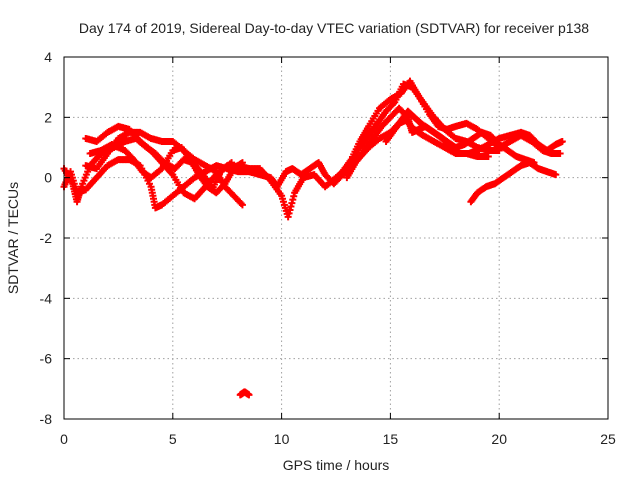 The image size is (640, 480). I want to click on series-sat-l, so click(244, 393).